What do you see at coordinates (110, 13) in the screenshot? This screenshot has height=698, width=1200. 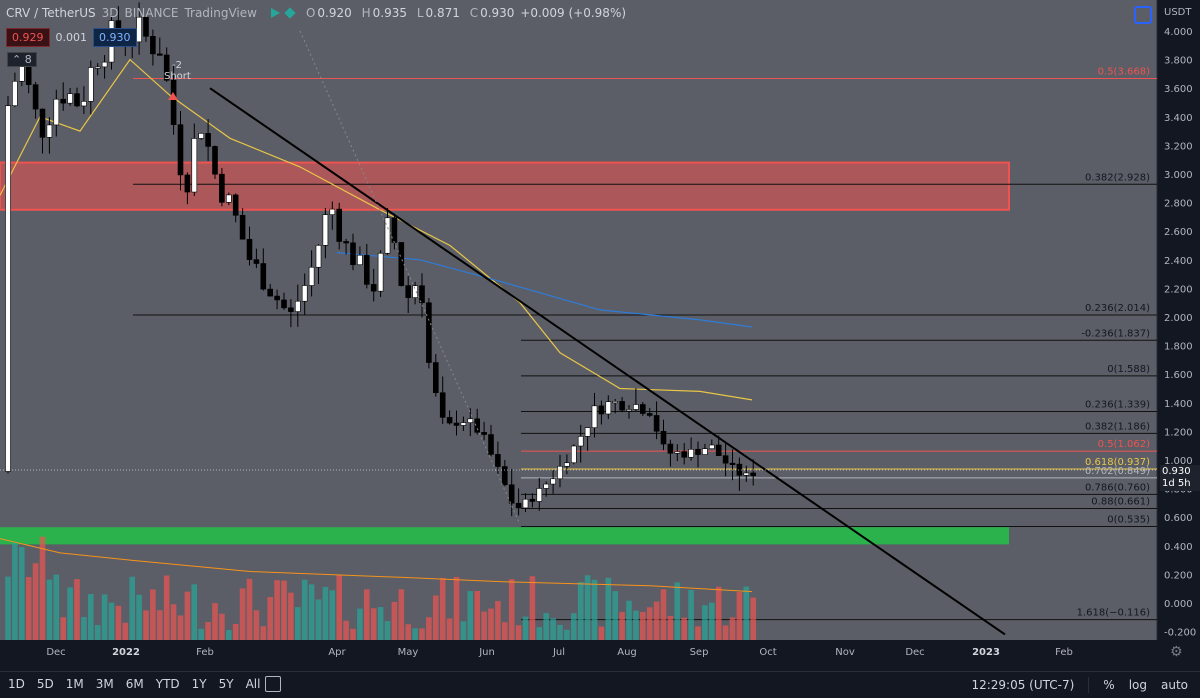 I see `interval: 3D` at bounding box center [110, 13].